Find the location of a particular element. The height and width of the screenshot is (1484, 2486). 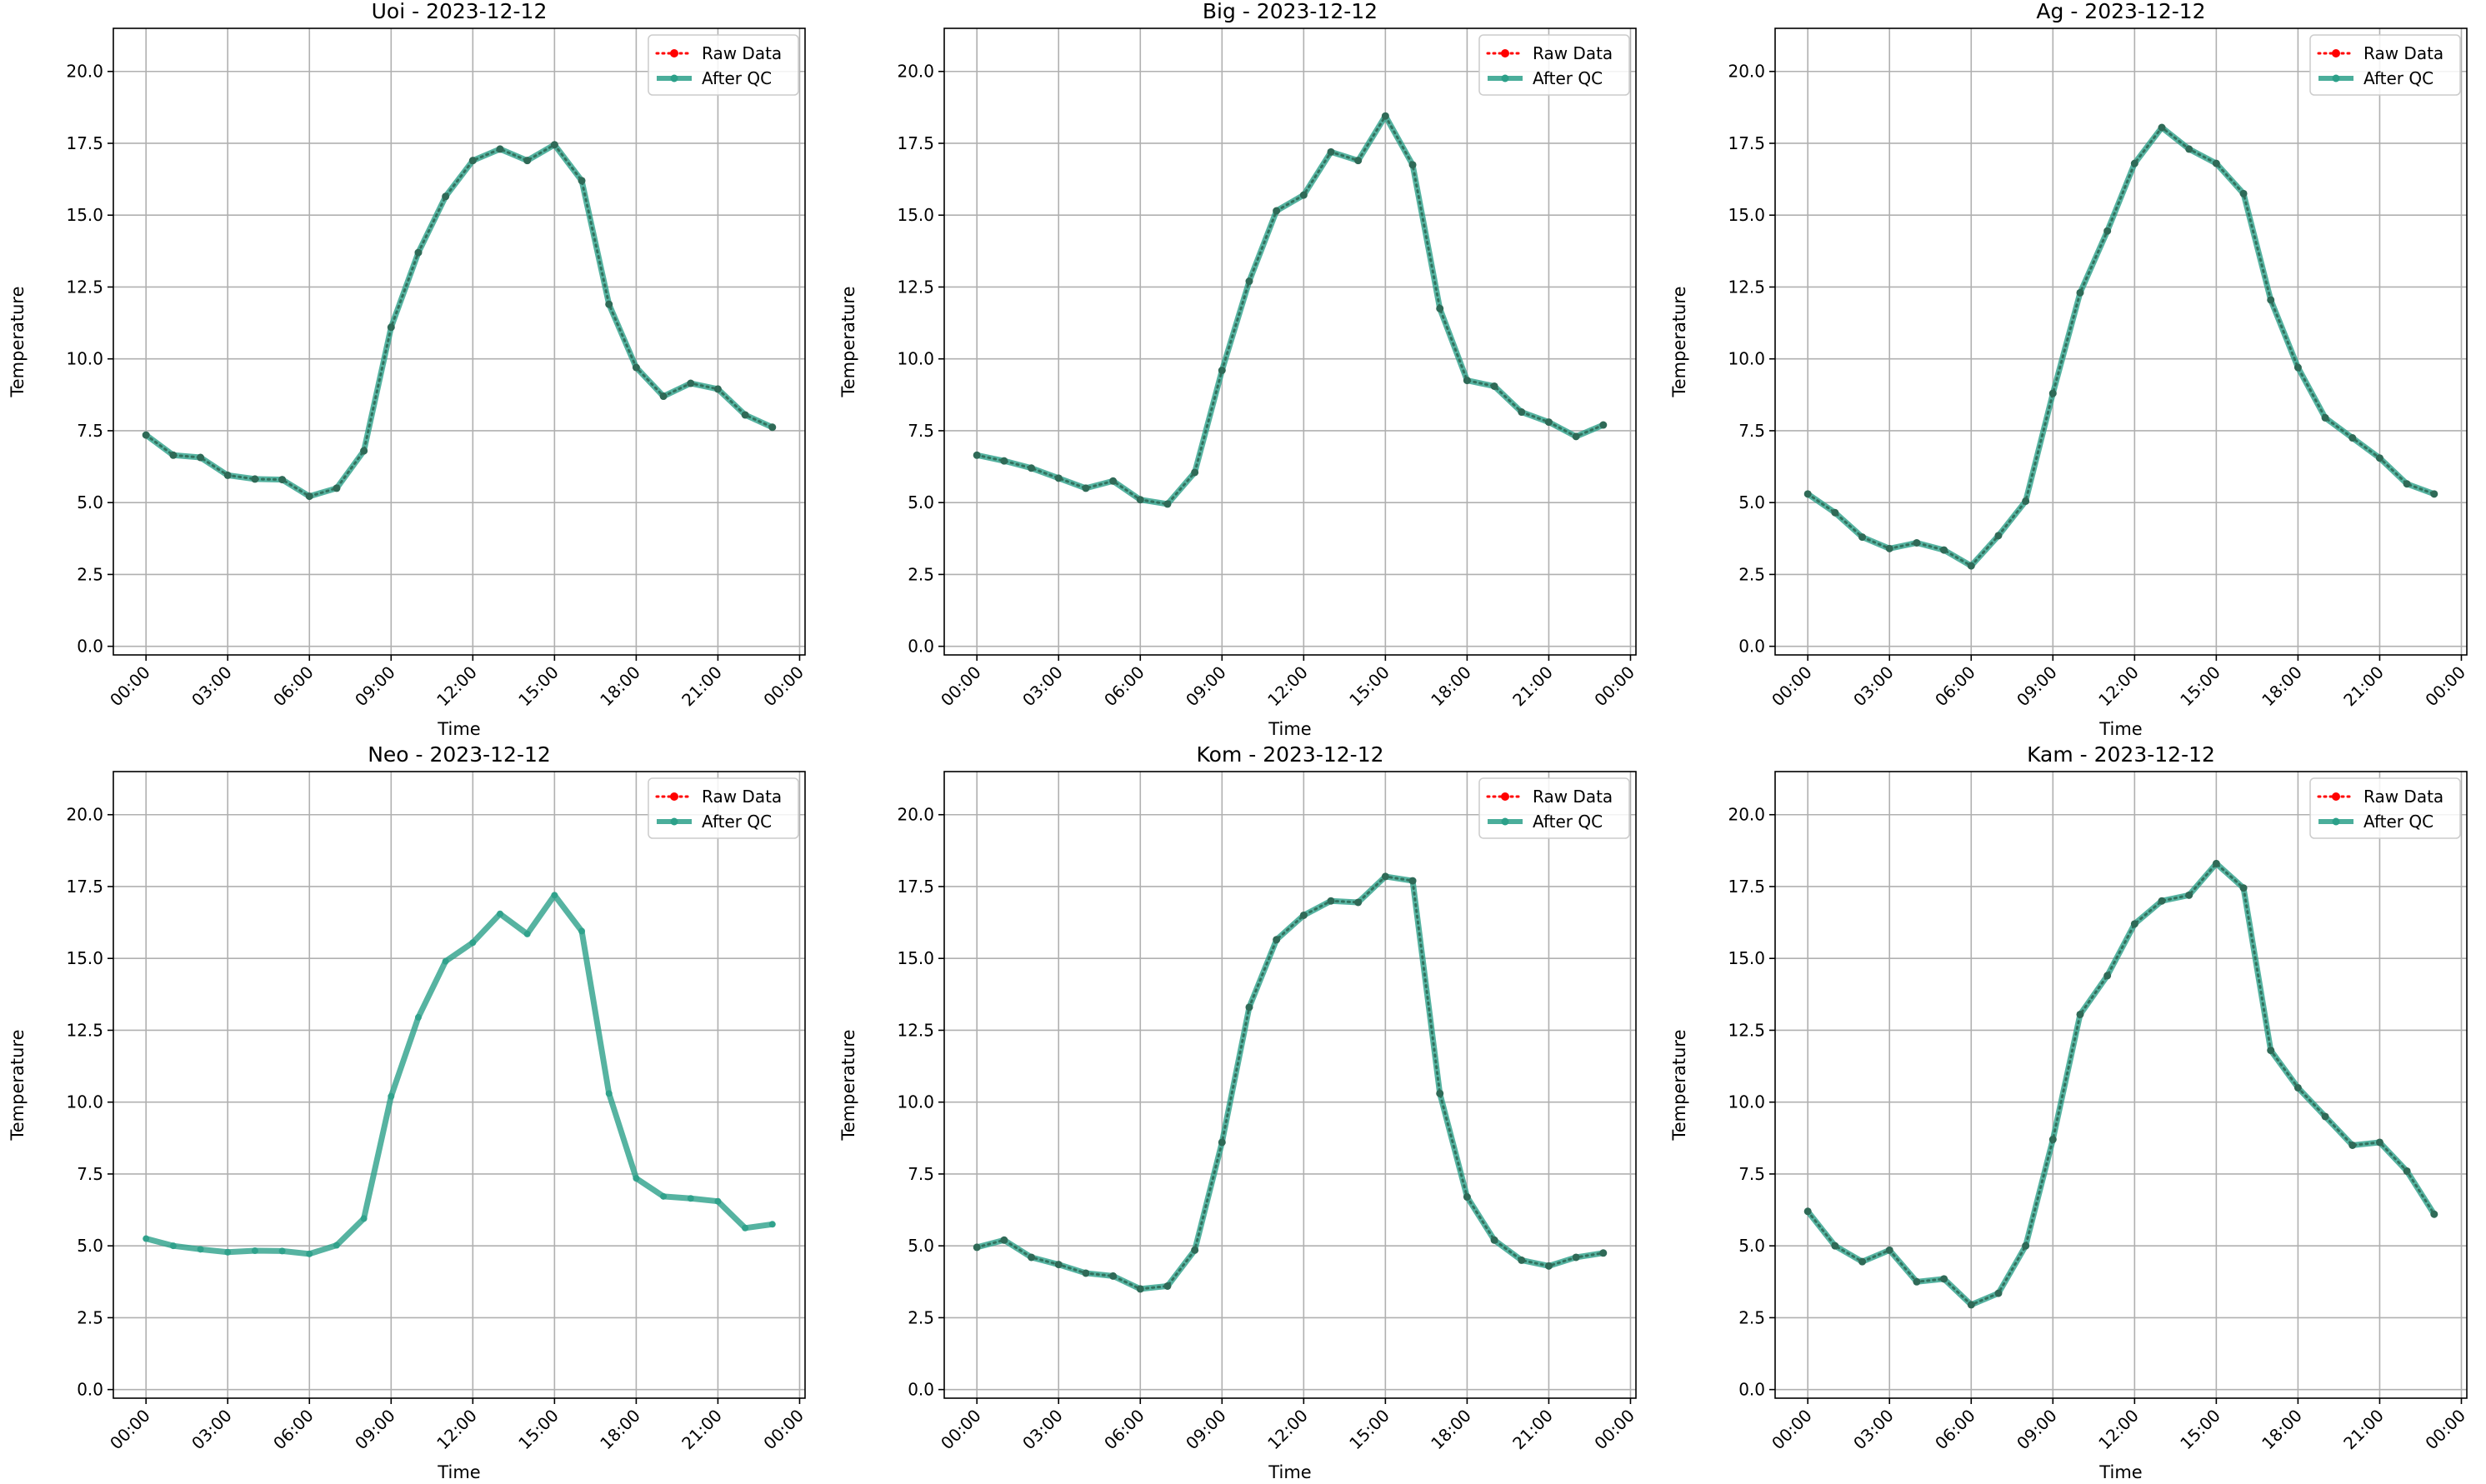

raw-data-line is located at coordinates (1290, 309).